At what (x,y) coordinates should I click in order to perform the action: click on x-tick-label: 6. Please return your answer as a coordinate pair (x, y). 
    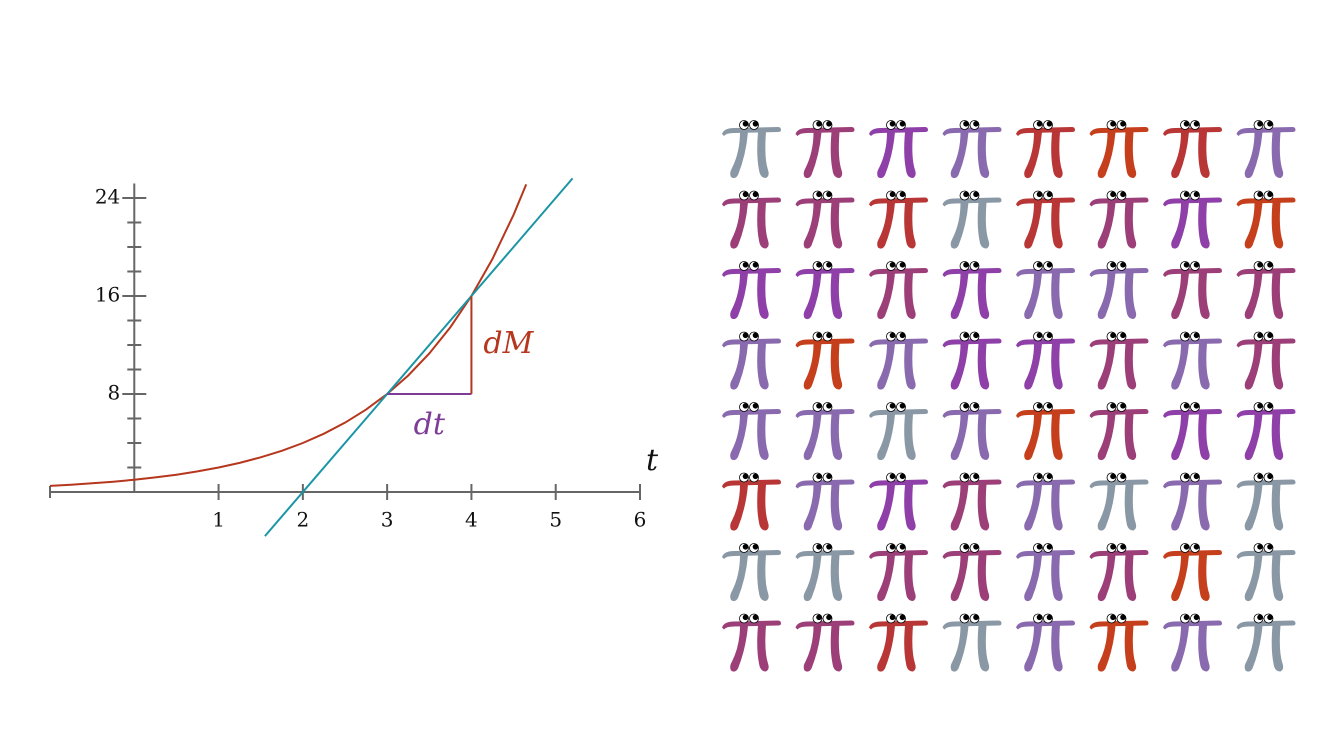
    Looking at the image, I should click on (640, 520).